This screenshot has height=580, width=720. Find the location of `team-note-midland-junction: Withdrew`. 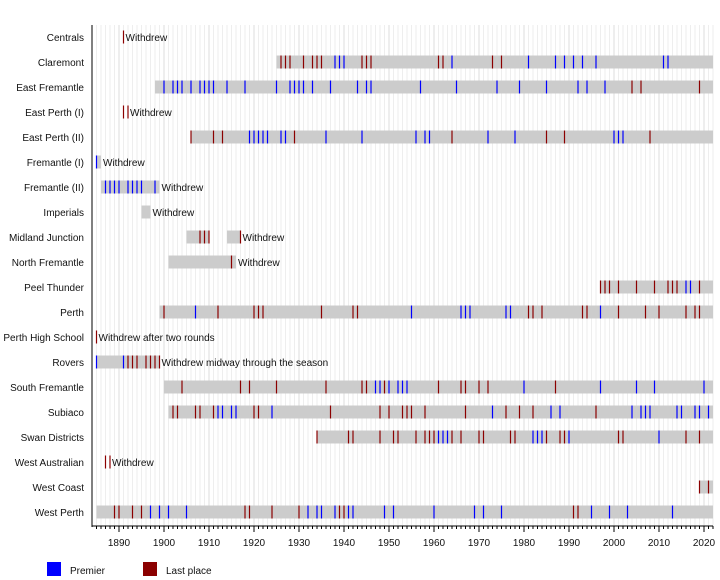

team-note-midland-junction: Withdrew is located at coordinates (264, 238).